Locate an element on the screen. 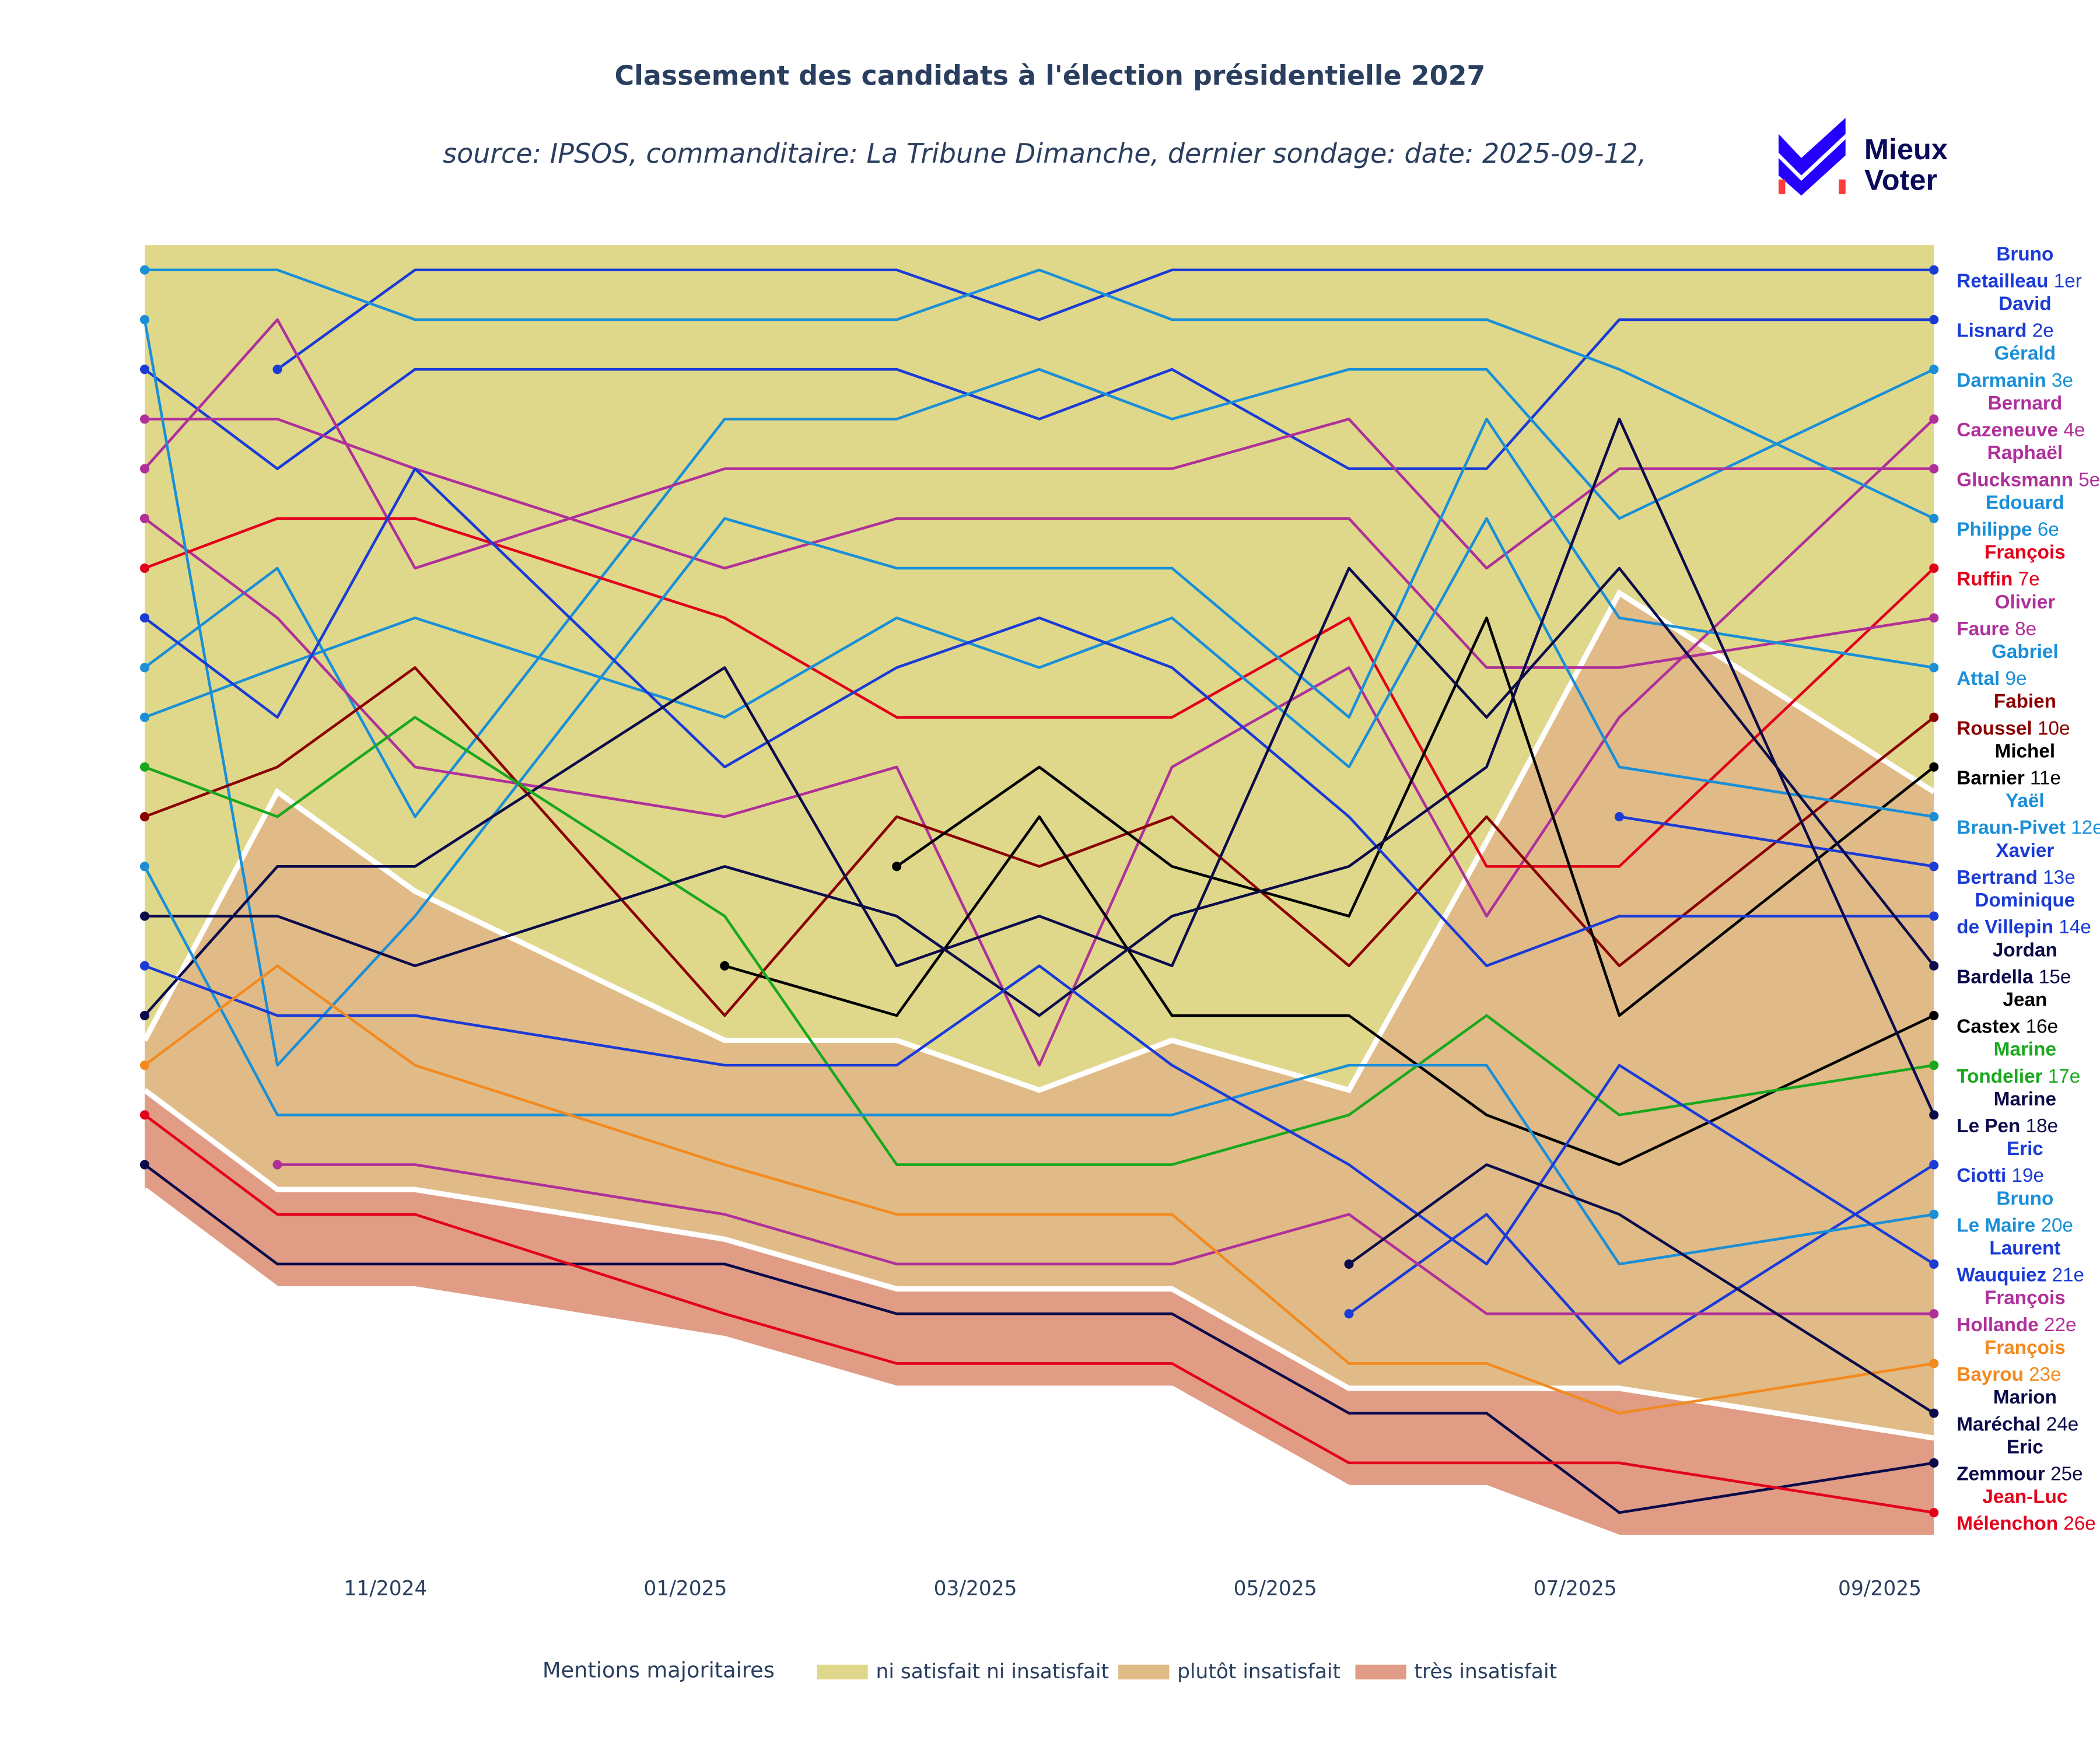 The image size is (2100, 1750). candidate-first-name: Olivier is located at coordinates (2025, 603).